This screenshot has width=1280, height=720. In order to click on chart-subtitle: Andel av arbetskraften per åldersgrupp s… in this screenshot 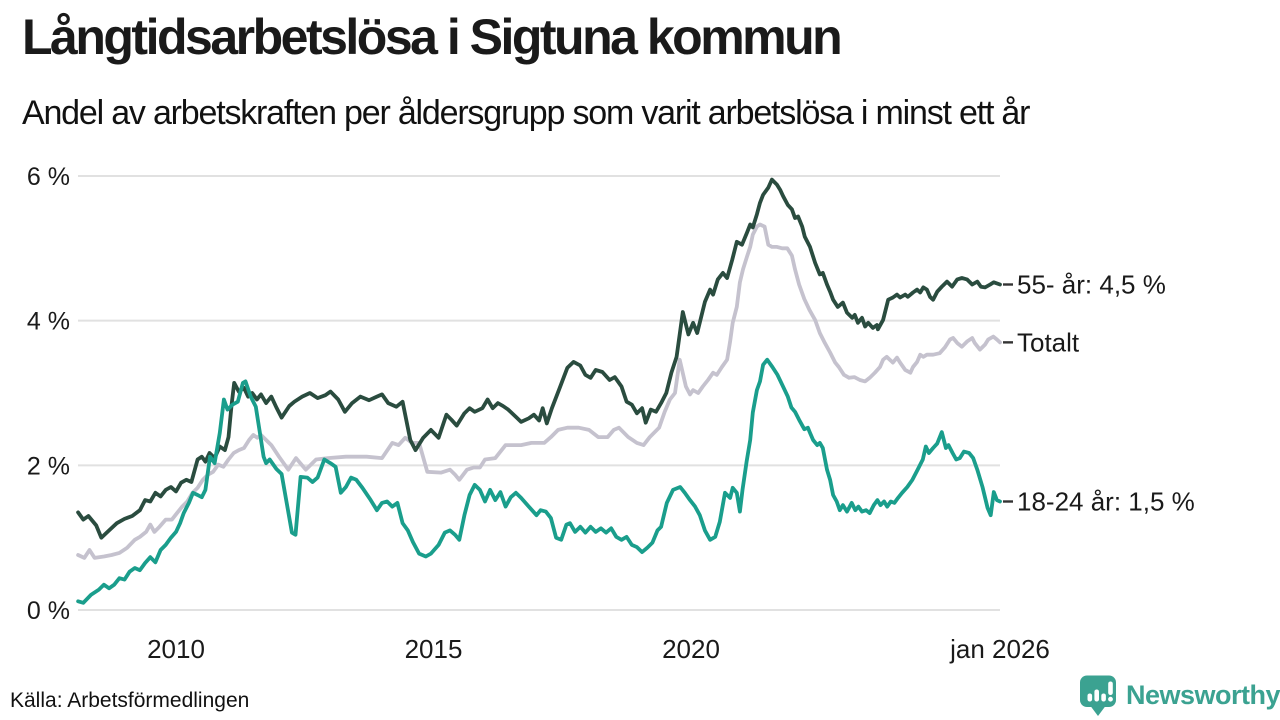, I will do `click(526, 113)`.